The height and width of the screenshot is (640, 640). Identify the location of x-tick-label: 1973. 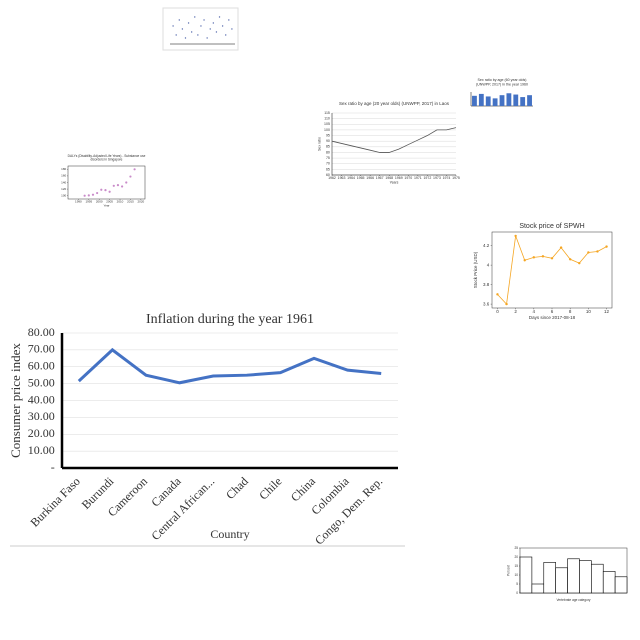
(437, 178).